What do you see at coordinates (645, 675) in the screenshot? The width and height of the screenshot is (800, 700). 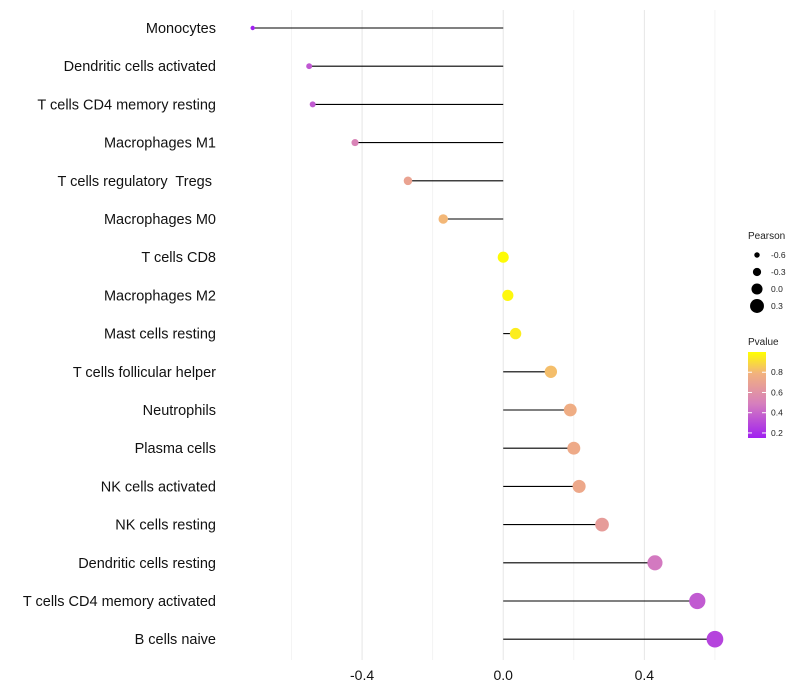 I see `x-tick-label: 0.4` at bounding box center [645, 675].